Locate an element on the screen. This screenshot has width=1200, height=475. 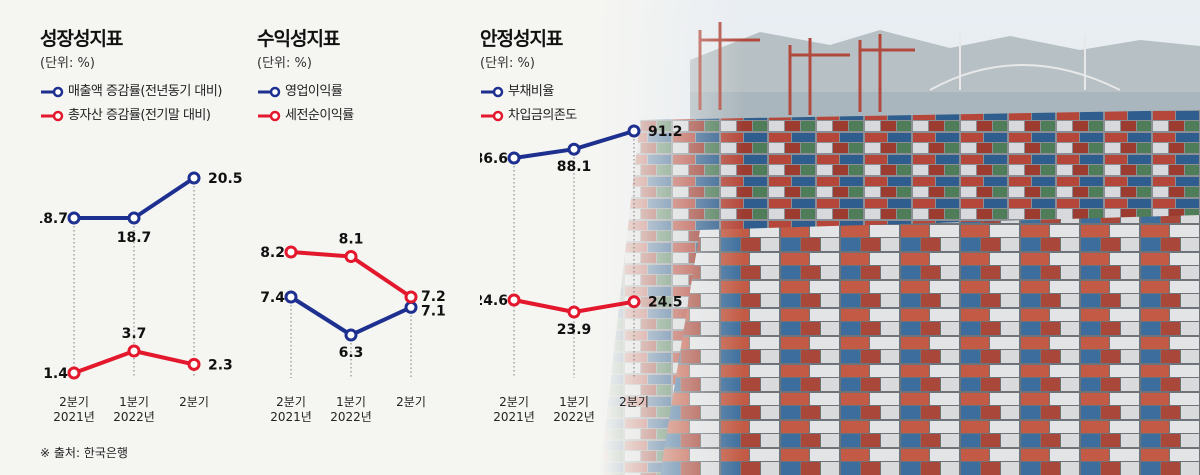
data-label: 86.6 is located at coordinates (494, 159).